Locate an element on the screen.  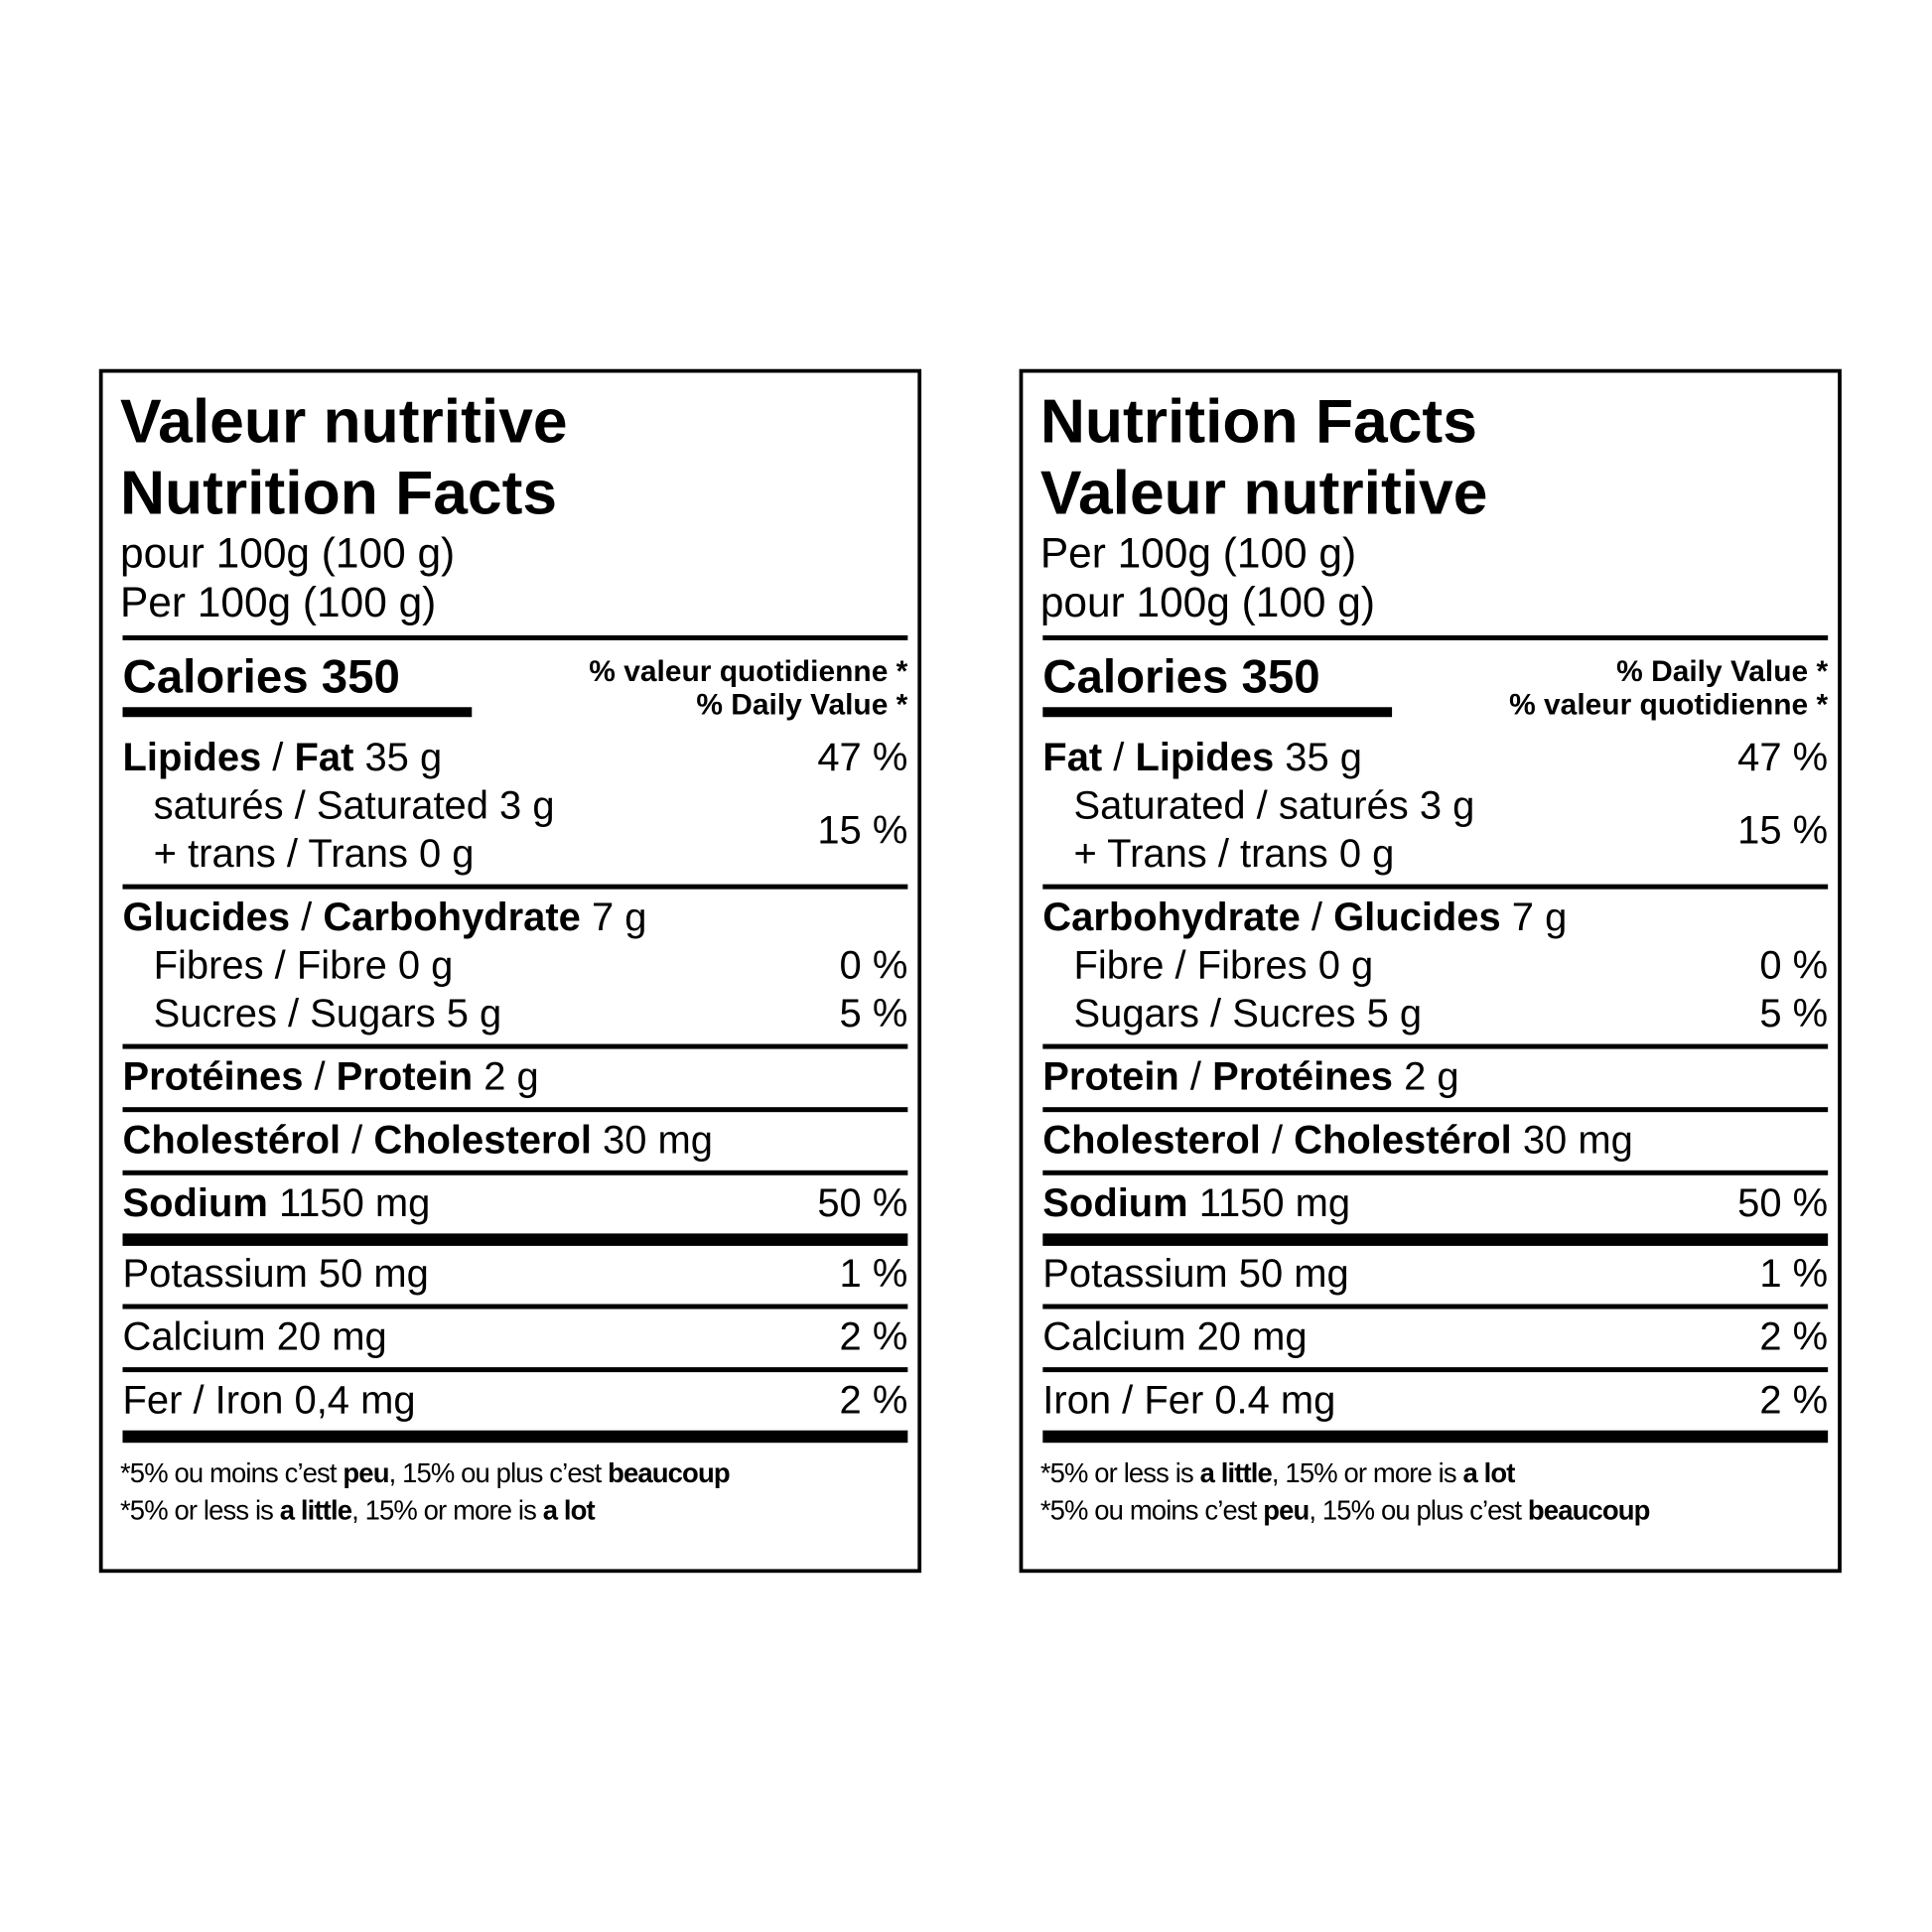
nutrient-lines: Potassium 50 mg is located at coordinates (275, 1274).